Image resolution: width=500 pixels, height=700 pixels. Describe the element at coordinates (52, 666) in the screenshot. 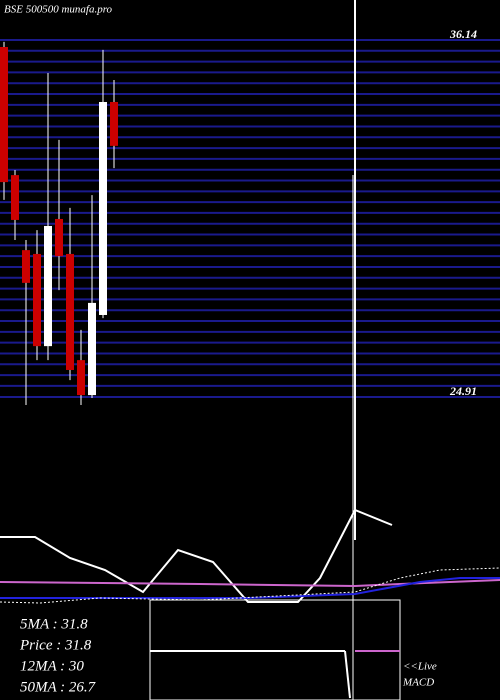

I see `indicator-label: 12MA : 30` at that location.